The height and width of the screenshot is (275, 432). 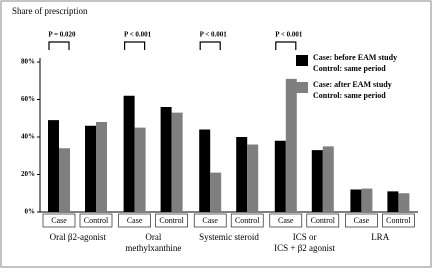 What do you see at coordinates (50, 11) in the screenshot?
I see `y-axis-label: Share of prescription` at bounding box center [50, 11].